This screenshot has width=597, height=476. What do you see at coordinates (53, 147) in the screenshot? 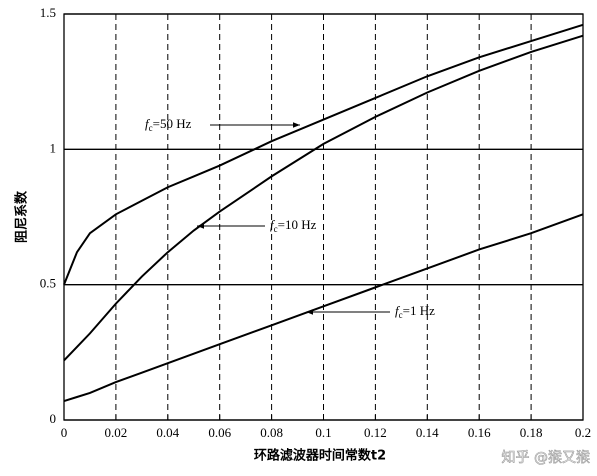
I see `y-tick-label: 1` at bounding box center [53, 147].